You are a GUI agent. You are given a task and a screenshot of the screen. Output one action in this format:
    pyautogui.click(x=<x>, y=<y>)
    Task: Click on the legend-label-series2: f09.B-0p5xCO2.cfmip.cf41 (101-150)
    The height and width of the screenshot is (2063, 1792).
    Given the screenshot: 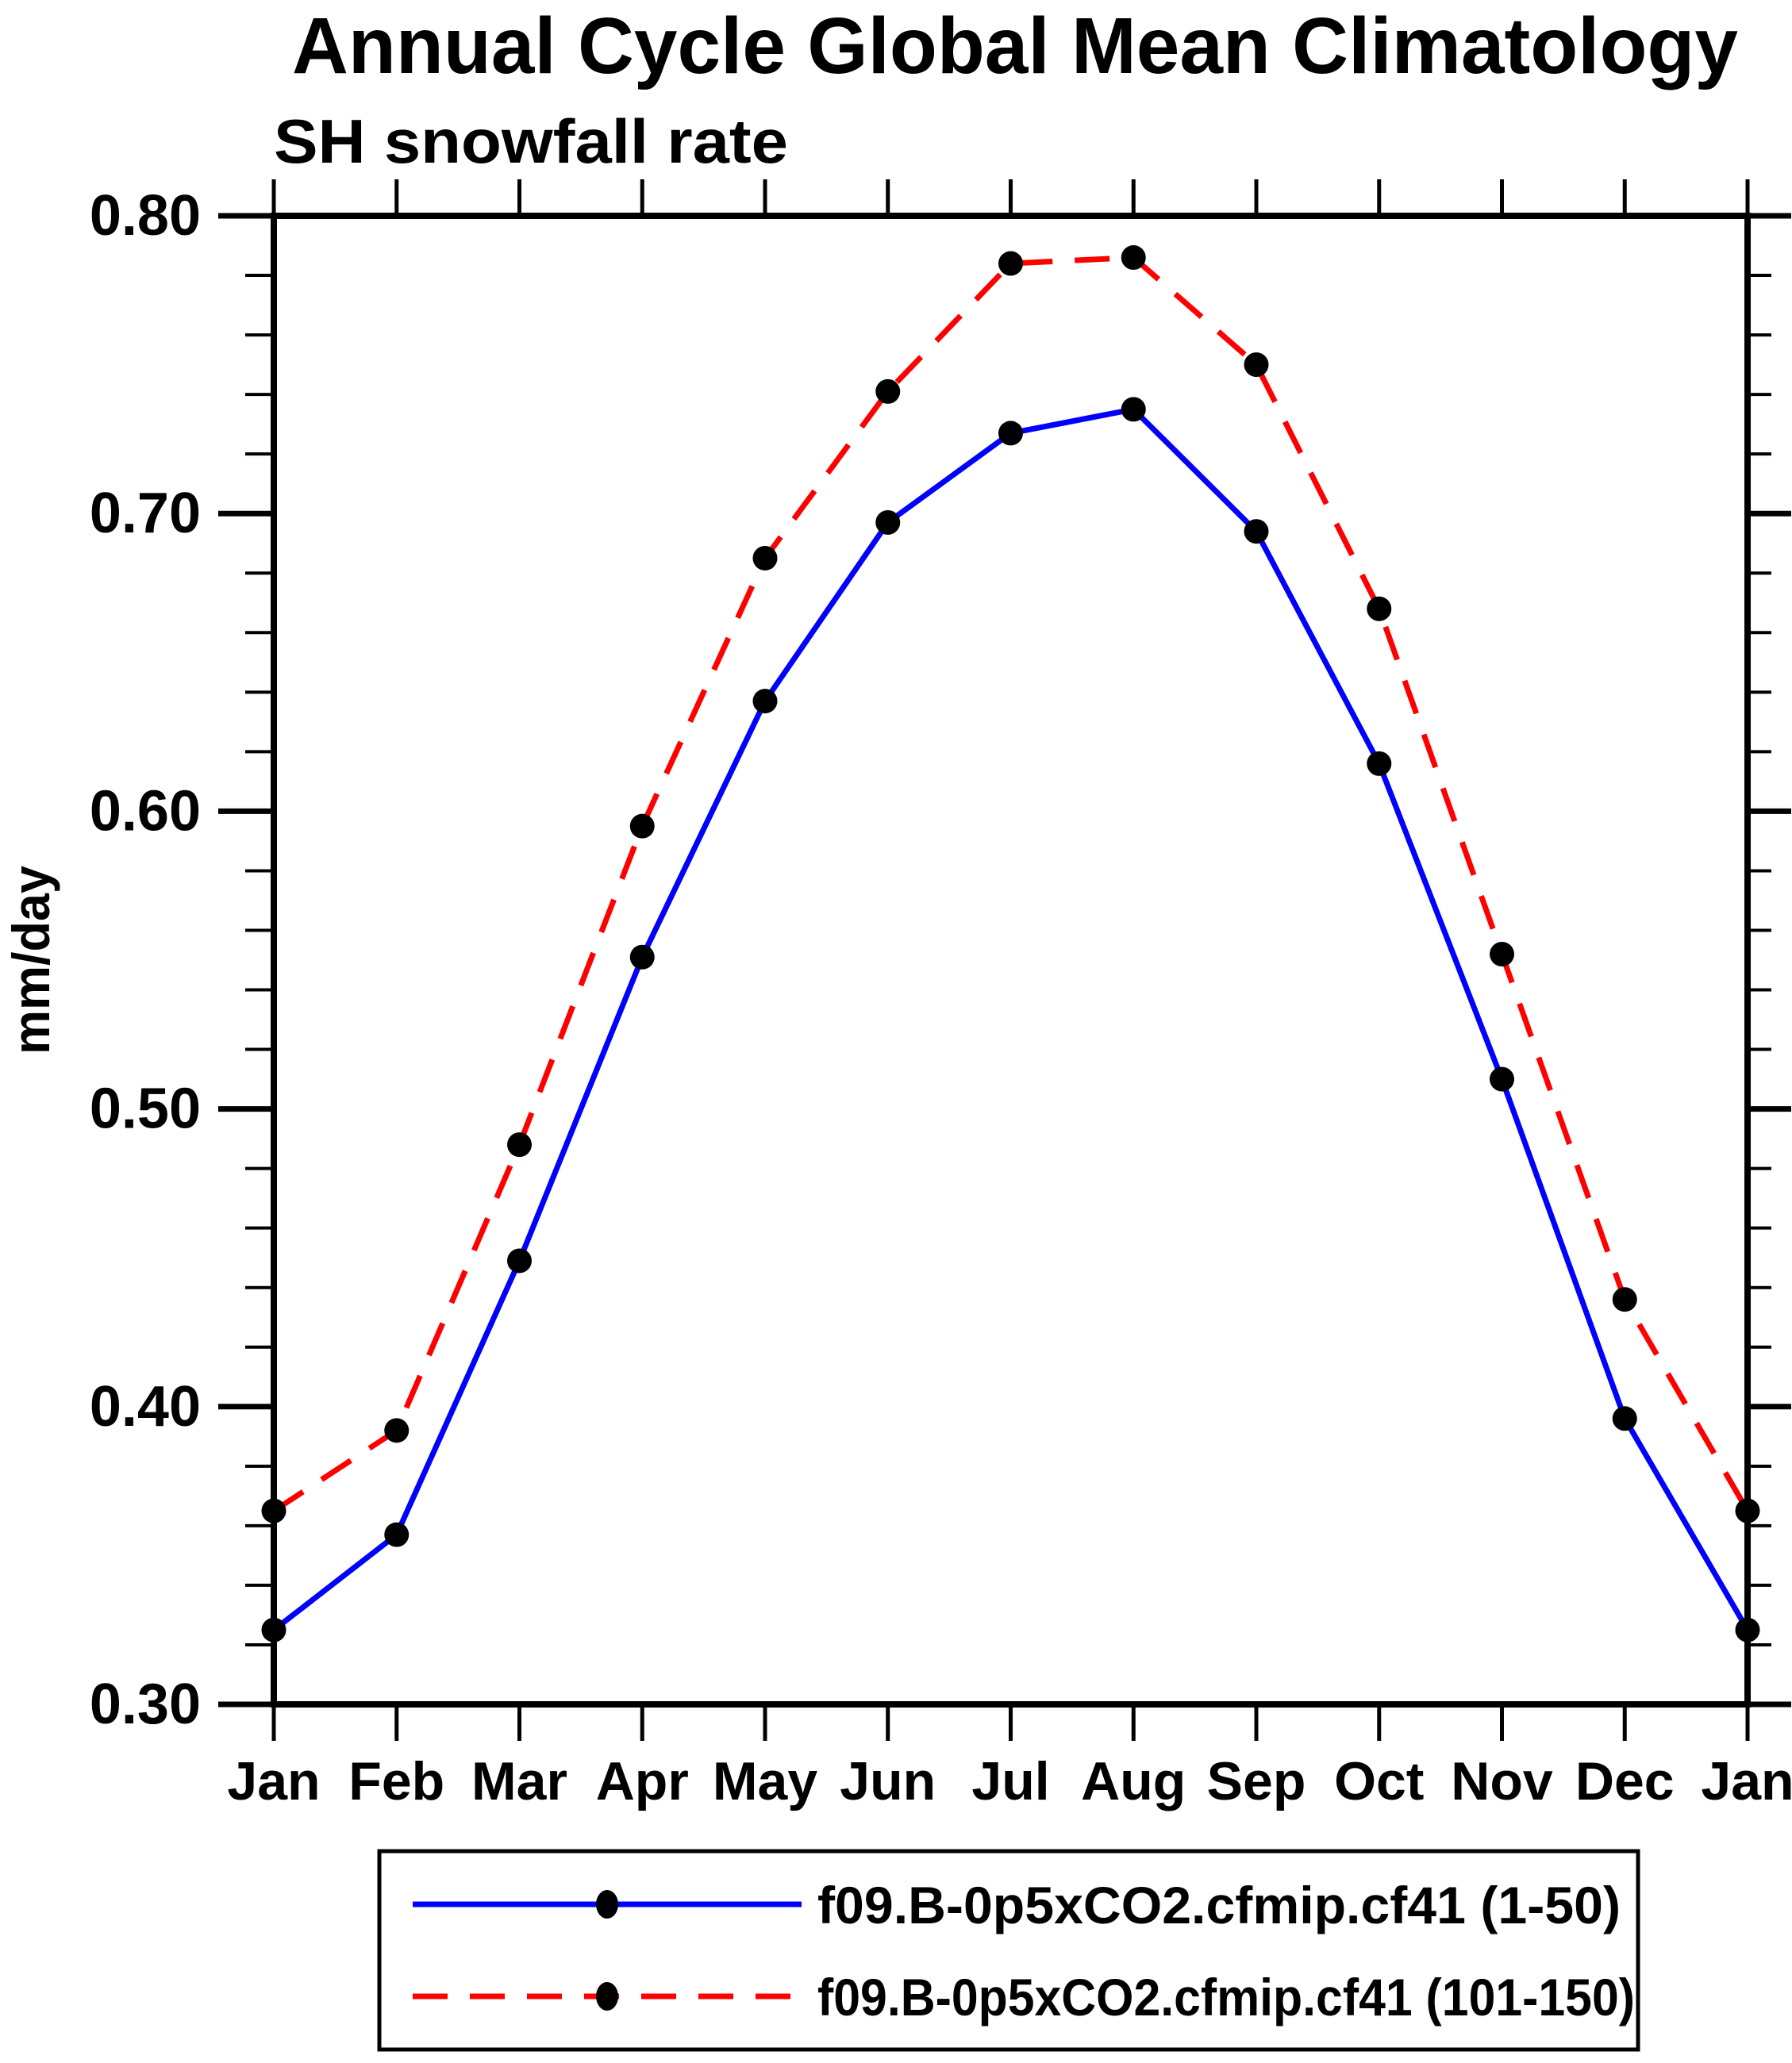 What is the action you would take?
    pyautogui.click(x=1226, y=1997)
    